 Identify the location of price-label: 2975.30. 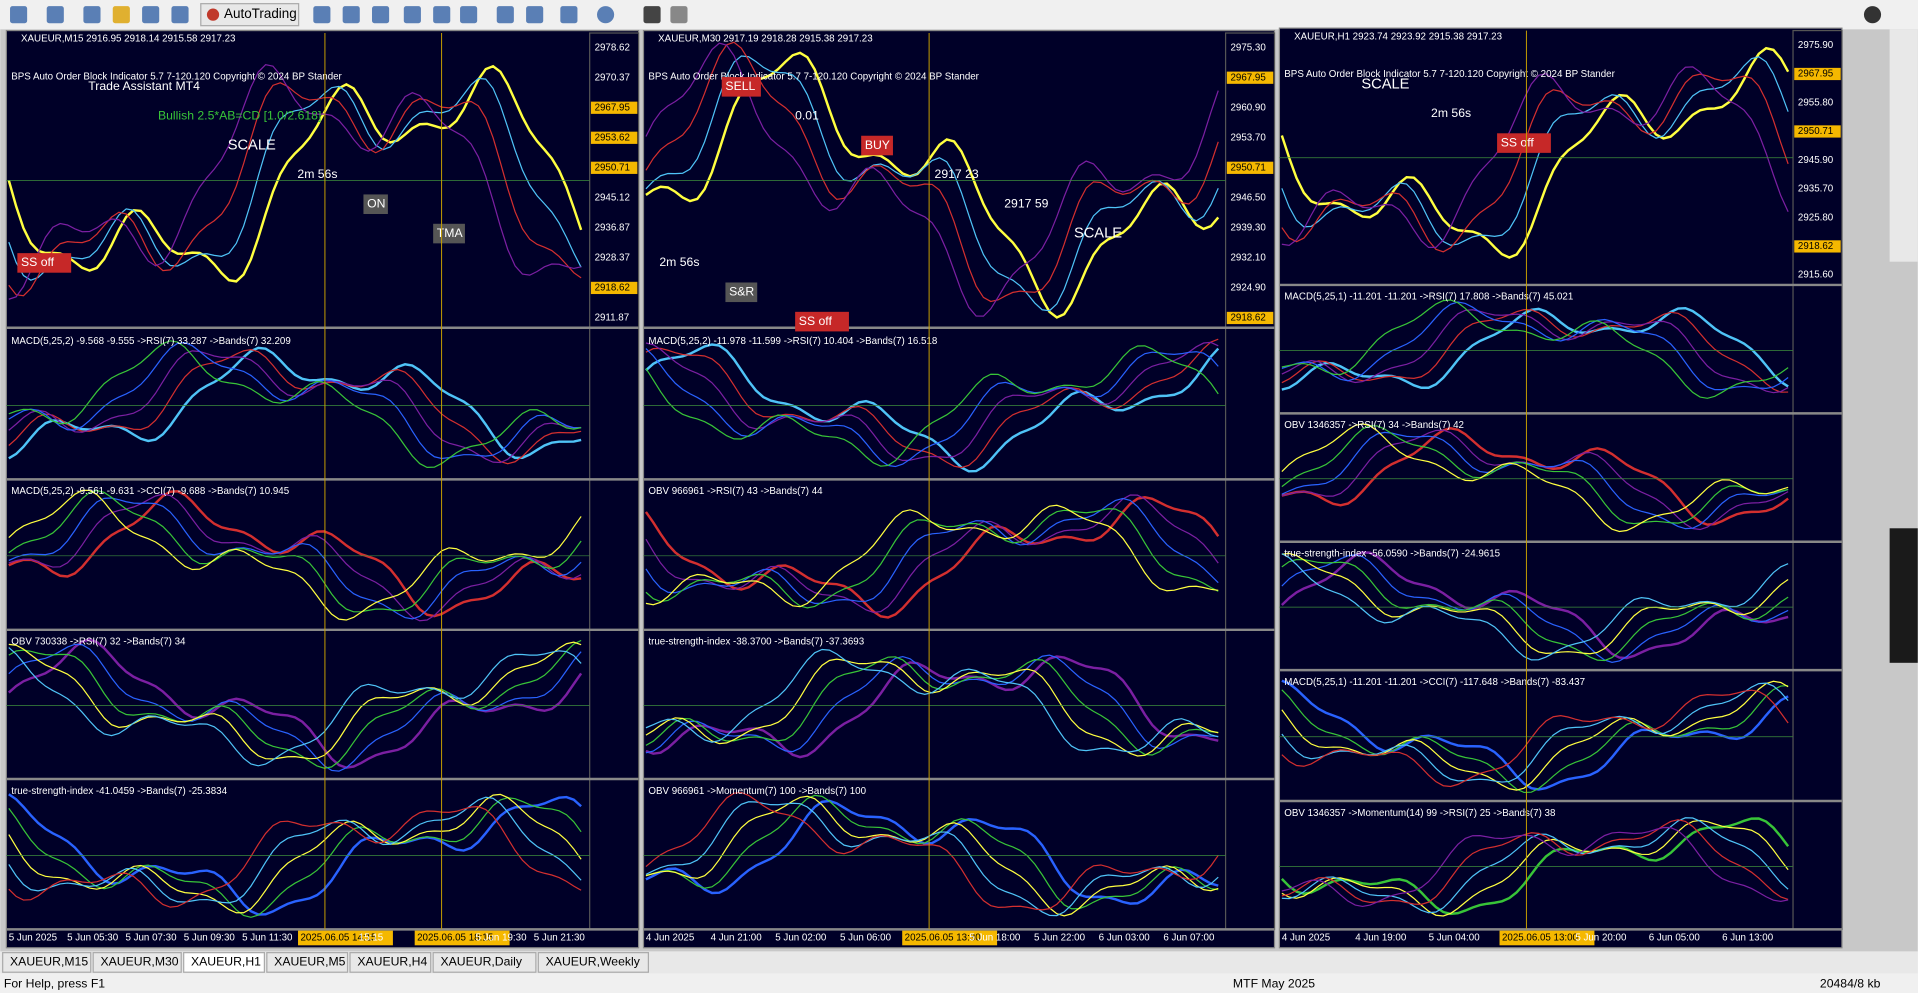
(1248, 47).